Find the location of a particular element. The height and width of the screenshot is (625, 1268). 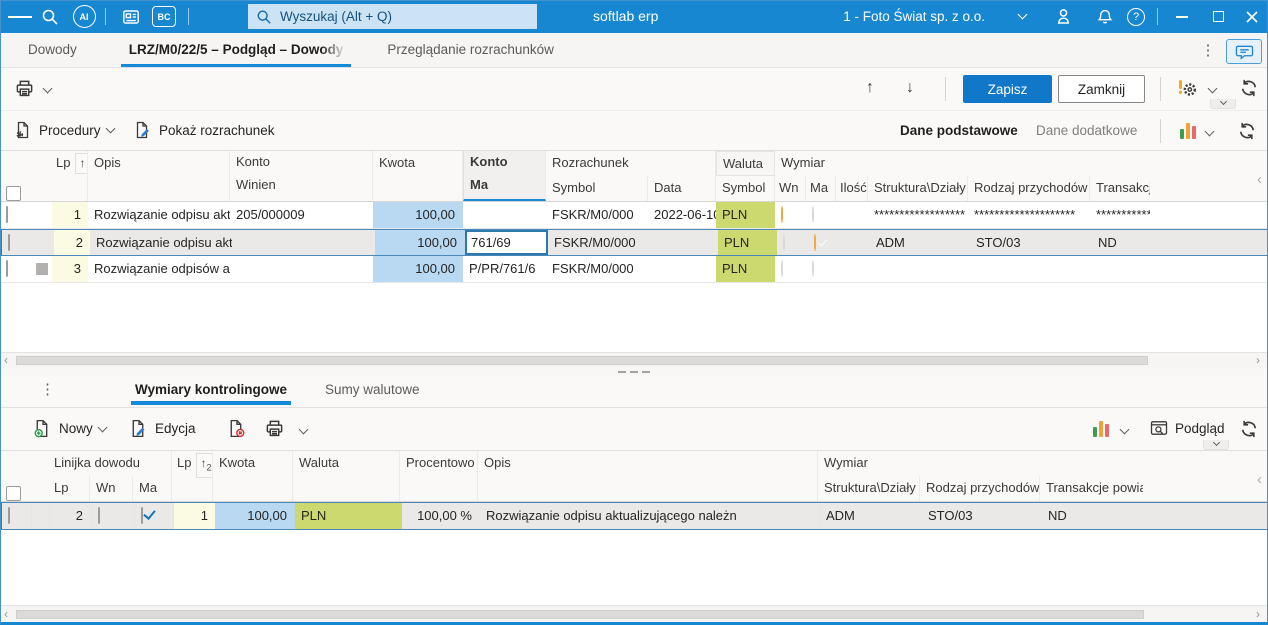

cell-opis: Rozwiązanie odpisu aktua is located at coordinates (162, 214).